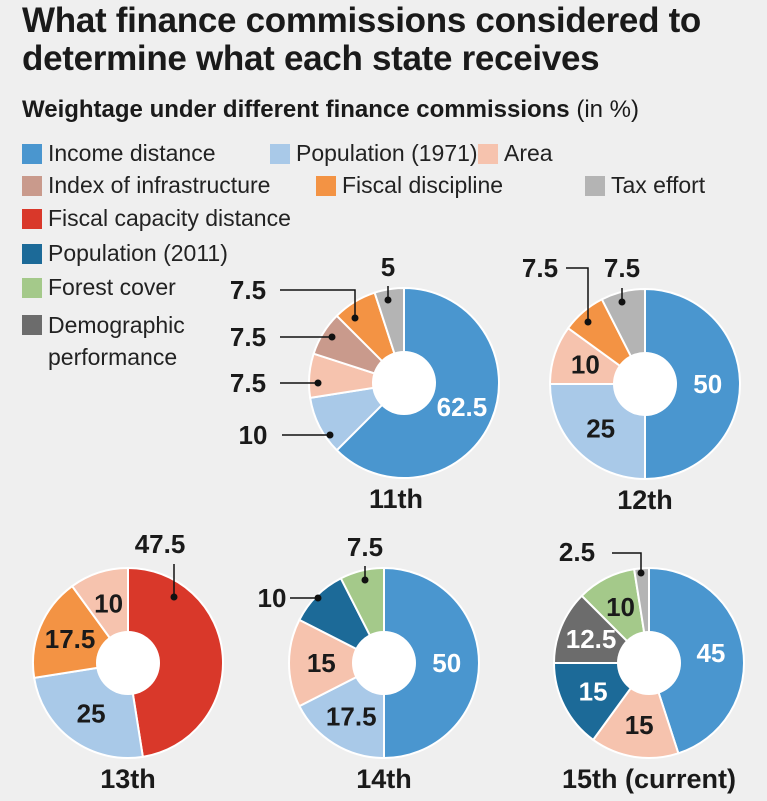 The height and width of the screenshot is (801, 767). Describe the element at coordinates (462, 407) in the screenshot. I see `data-label: 62.5` at that location.